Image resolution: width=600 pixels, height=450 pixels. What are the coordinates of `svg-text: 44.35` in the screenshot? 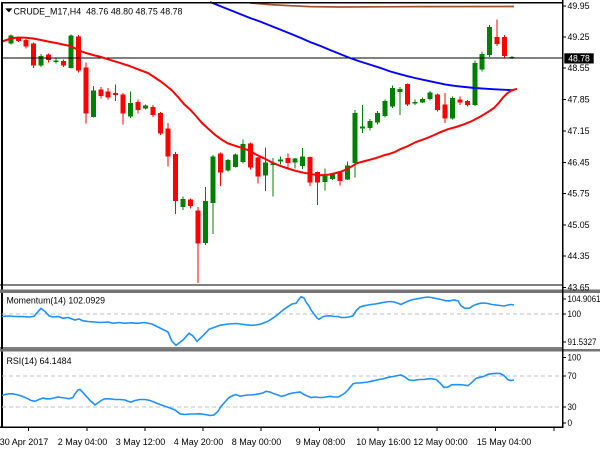 It's located at (579, 256).